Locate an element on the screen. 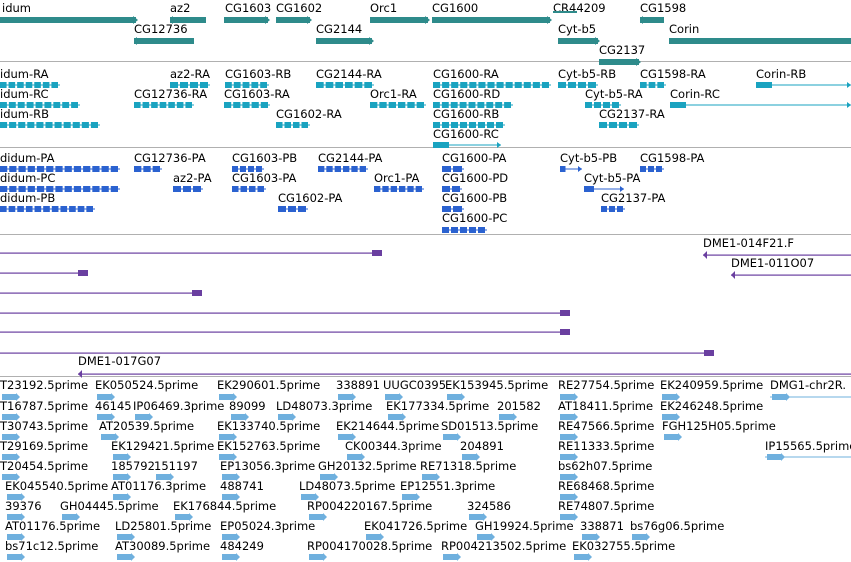 This screenshot has width=851, height=562. feature-label: RE27754.5prime is located at coordinates (606, 385).